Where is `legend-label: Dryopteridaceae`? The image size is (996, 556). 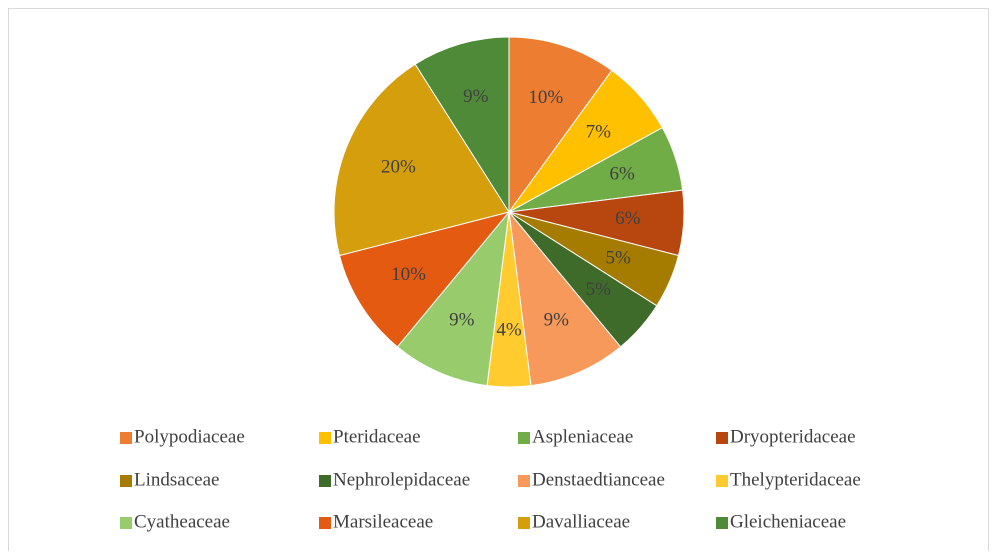
legend-label: Dryopteridaceae is located at coordinates (793, 436).